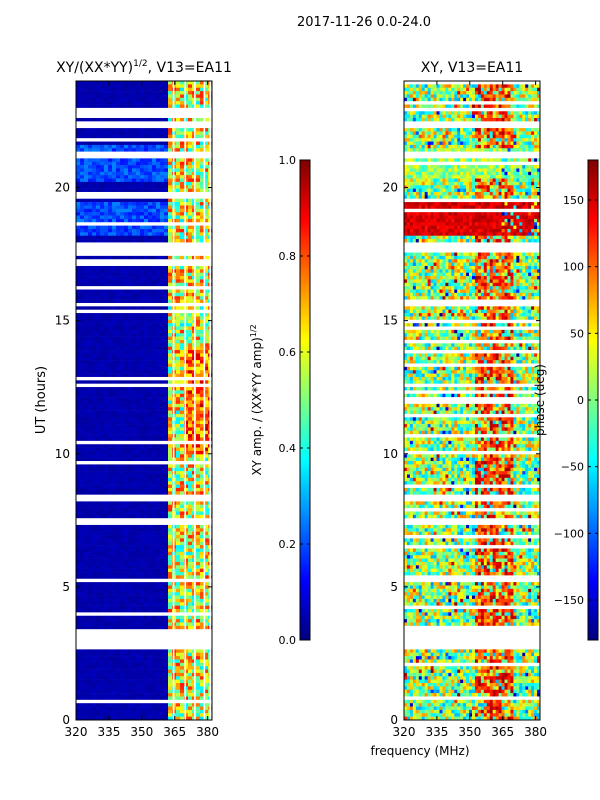 This screenshot has width=600, height=800. I want to click on data-gap-row, so click(144, 193).